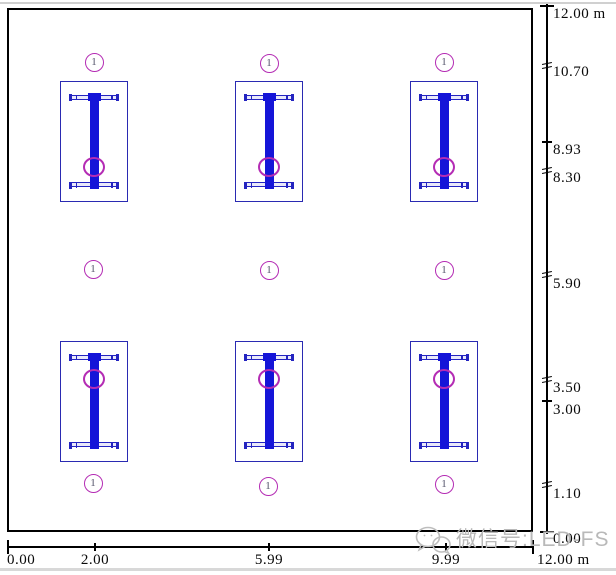  What do you see at coordinates (446, 560) in the screenshot?
I see `bottom-ruler-label: 9.99` at bounding box center [446, 560].